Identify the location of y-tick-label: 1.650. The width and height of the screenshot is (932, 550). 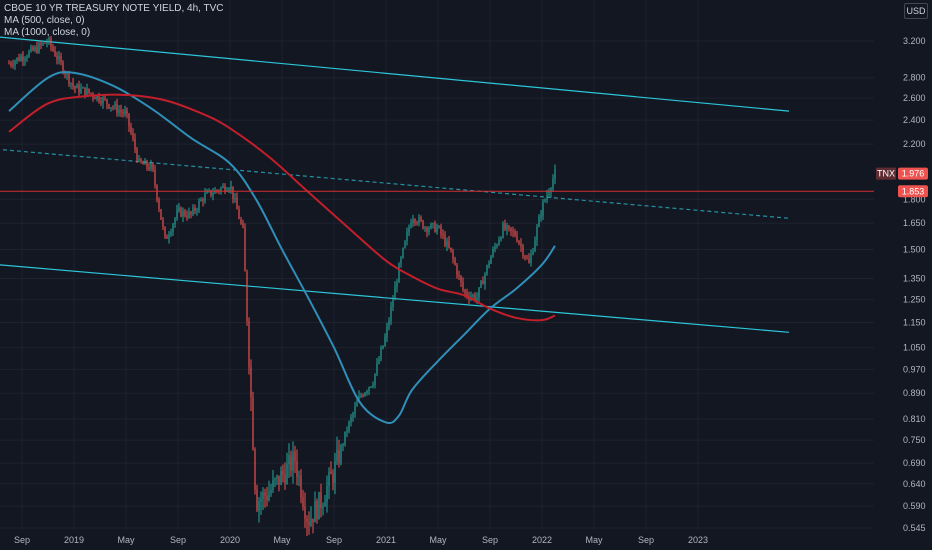
(914, 223).